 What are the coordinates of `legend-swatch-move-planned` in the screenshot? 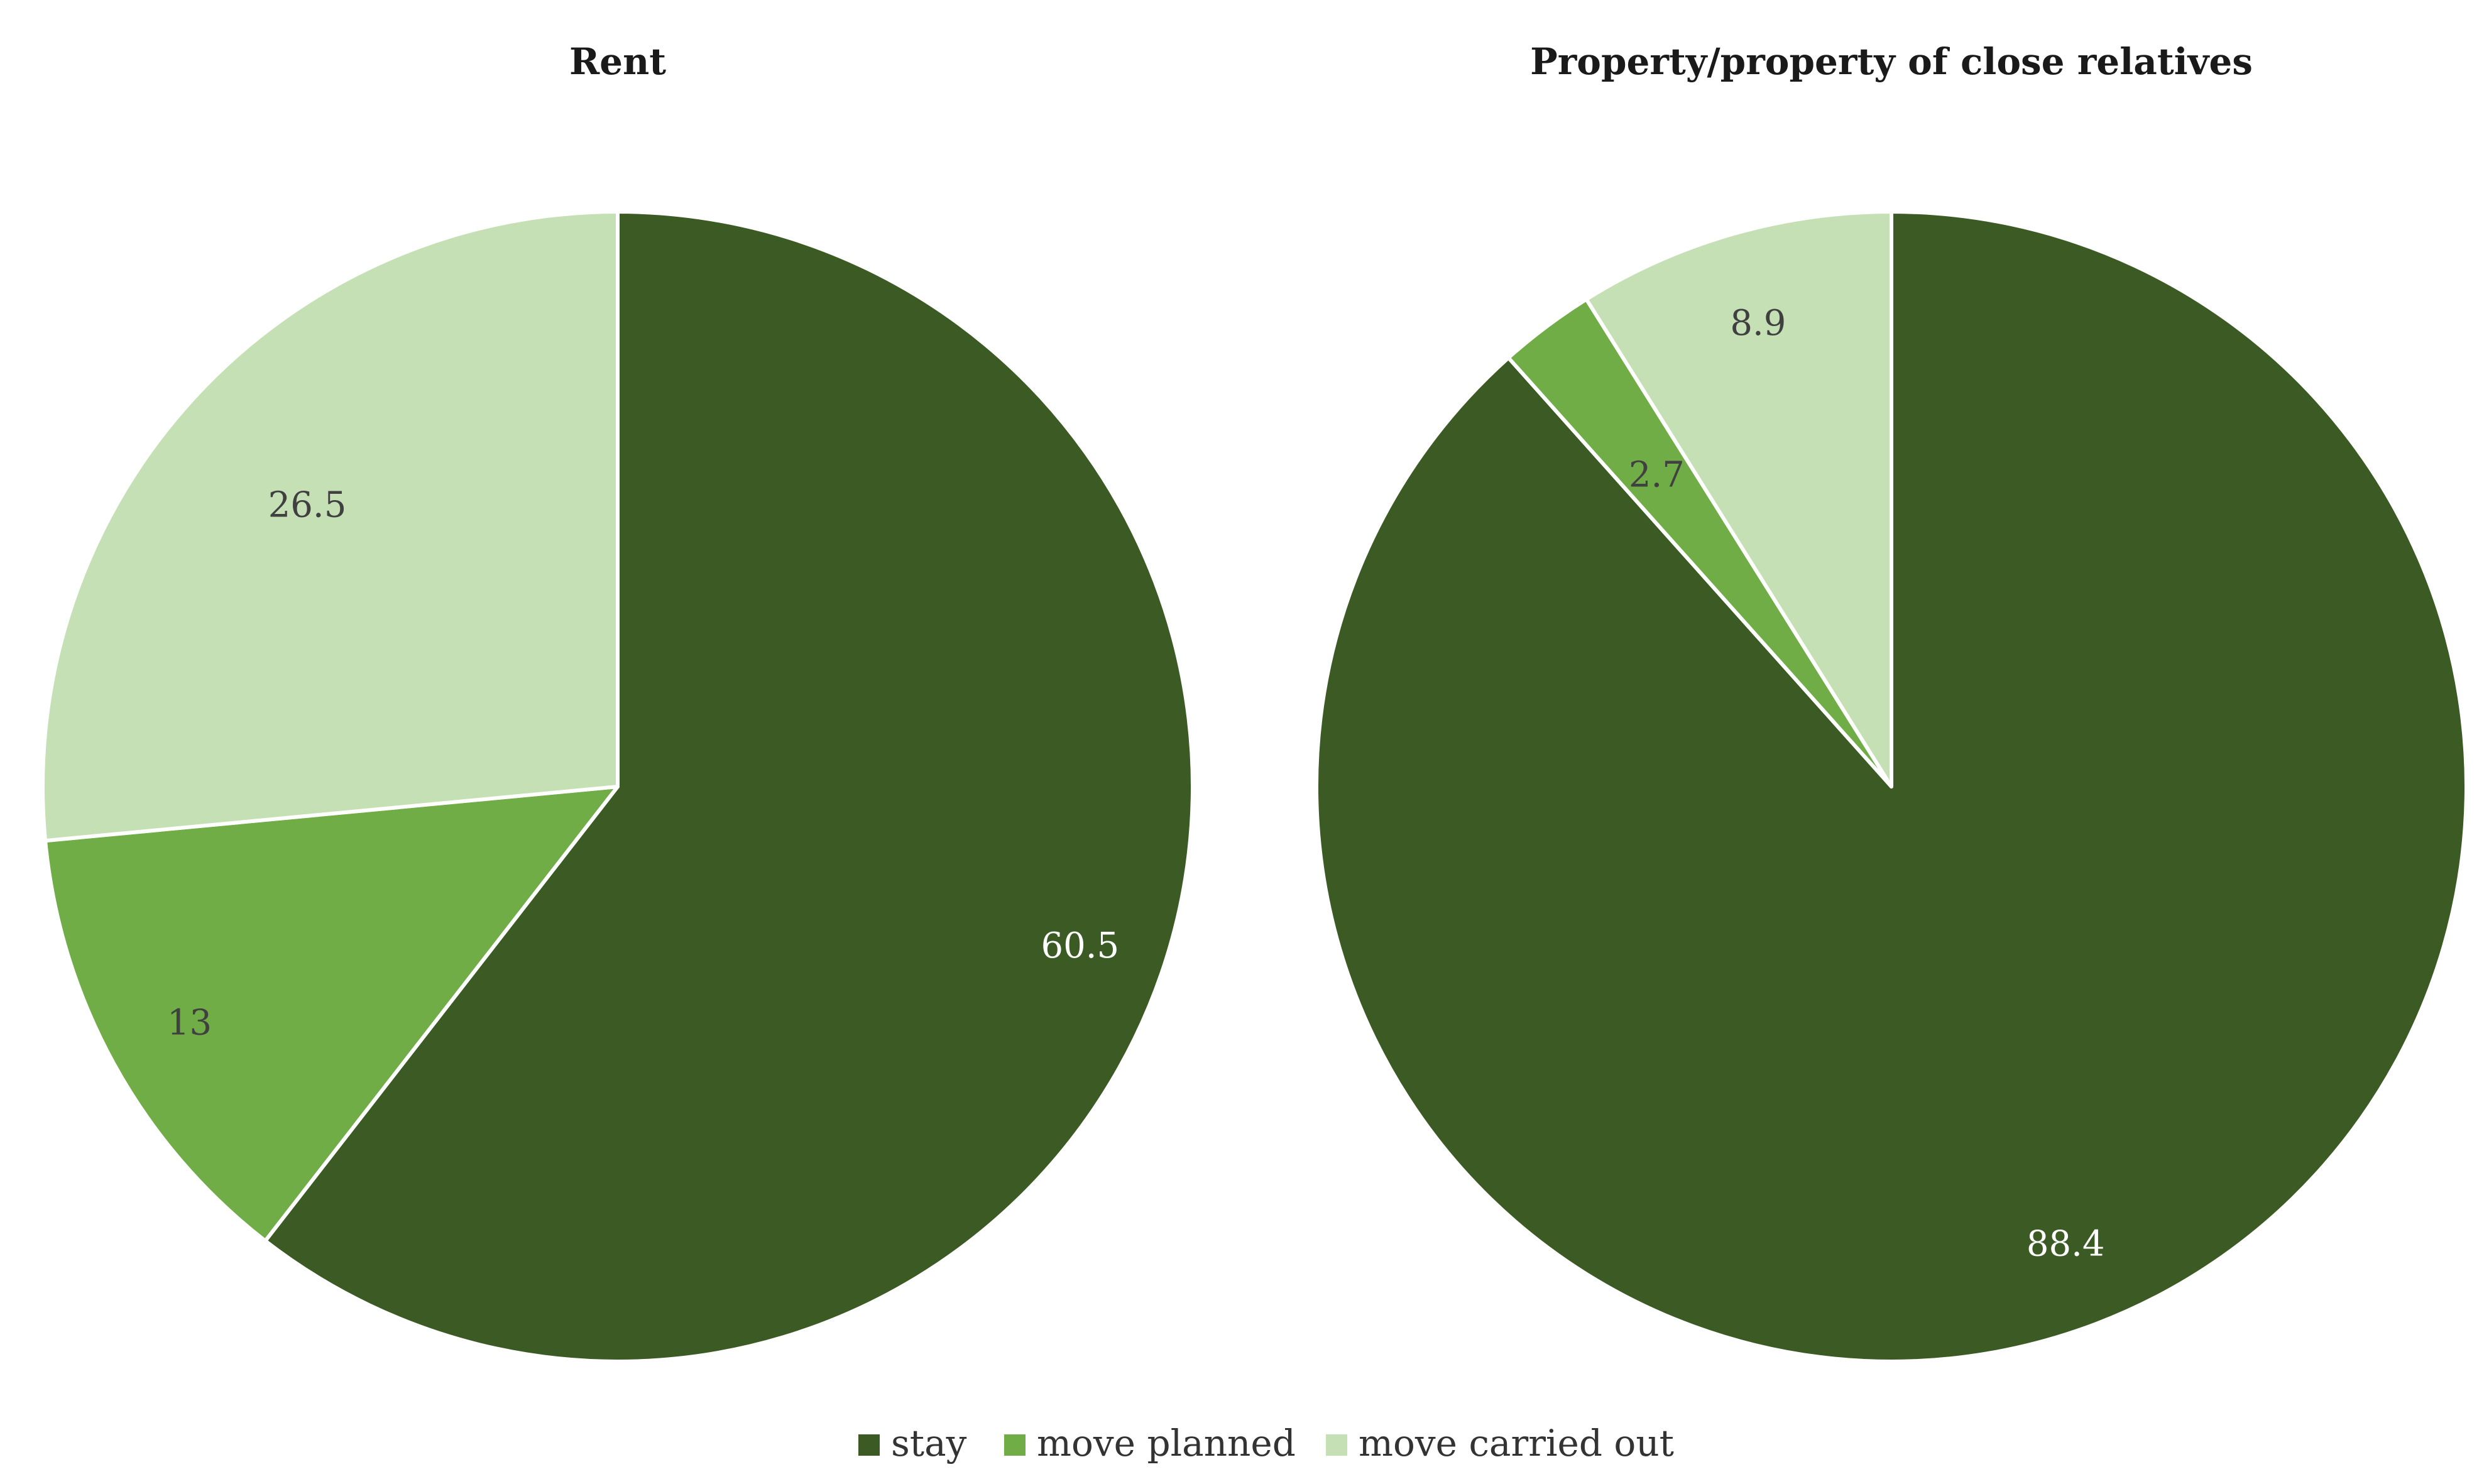 It's located at (1015, 1445).